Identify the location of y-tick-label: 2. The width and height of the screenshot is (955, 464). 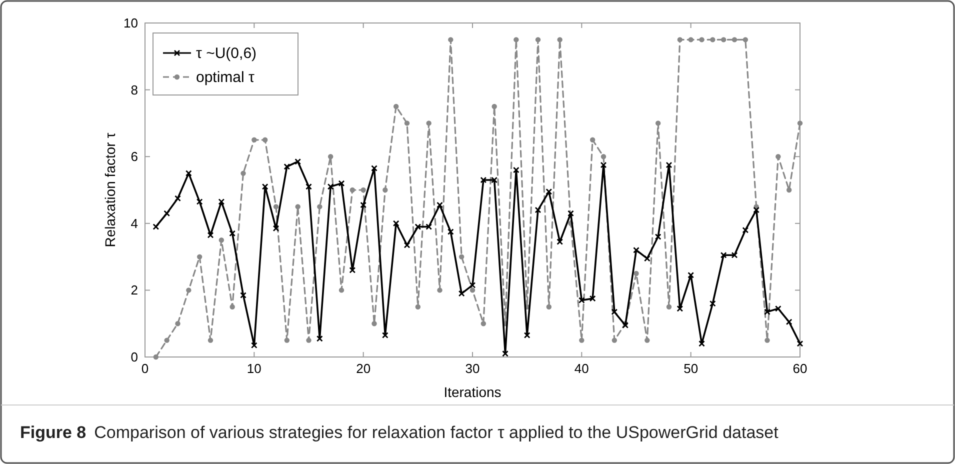
(134, 290).